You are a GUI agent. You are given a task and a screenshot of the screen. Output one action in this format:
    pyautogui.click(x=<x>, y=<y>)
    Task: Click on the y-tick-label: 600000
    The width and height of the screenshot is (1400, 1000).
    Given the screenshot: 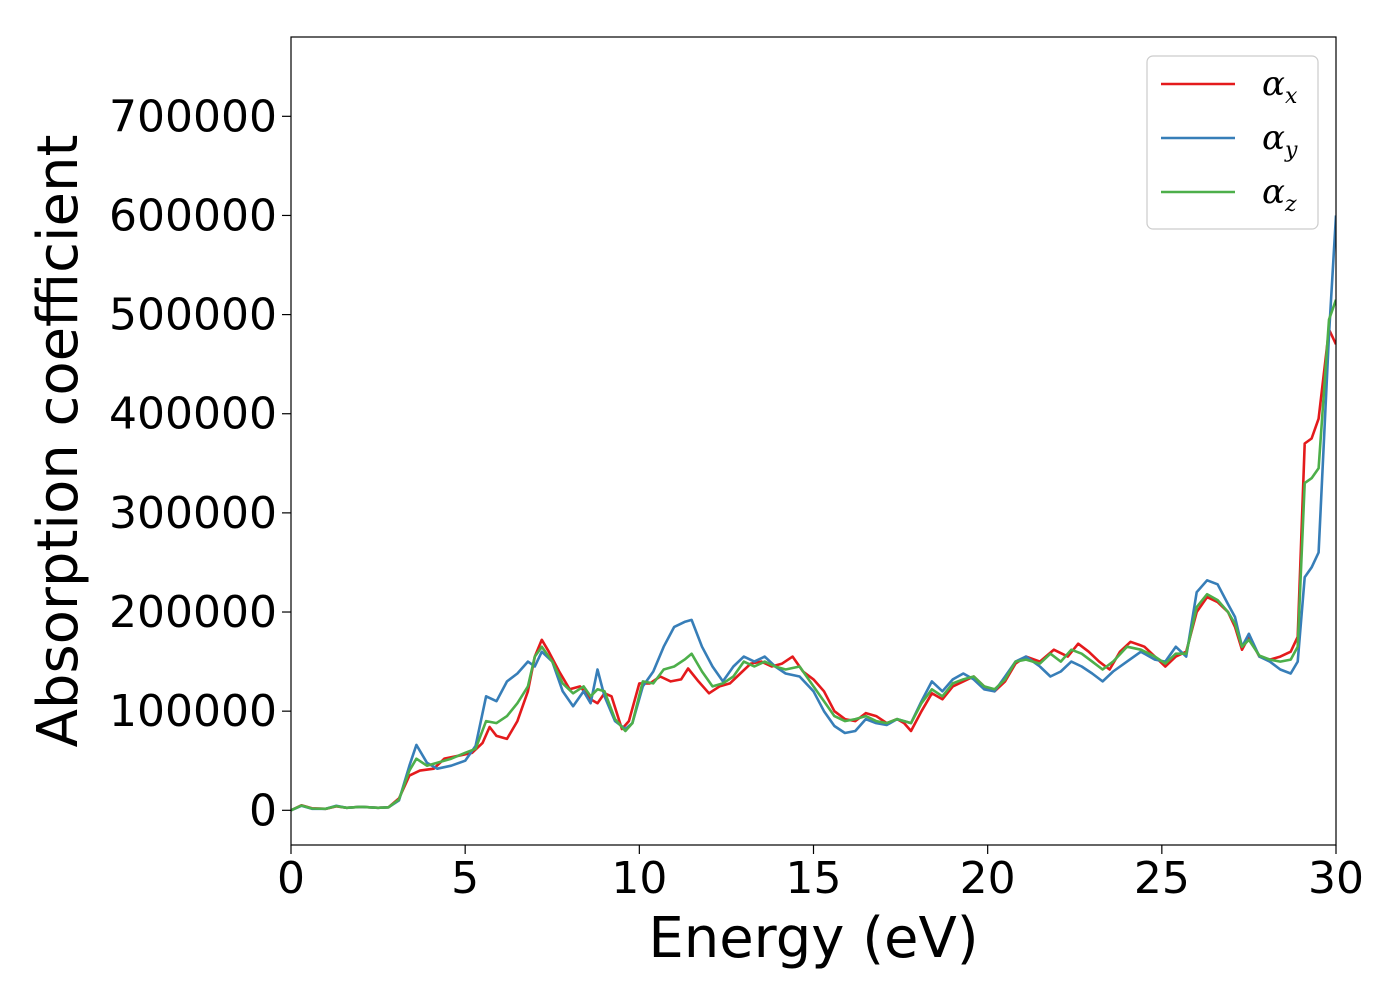 What is the action you would take?
    pyautogui.click(x=193, y=215)
    